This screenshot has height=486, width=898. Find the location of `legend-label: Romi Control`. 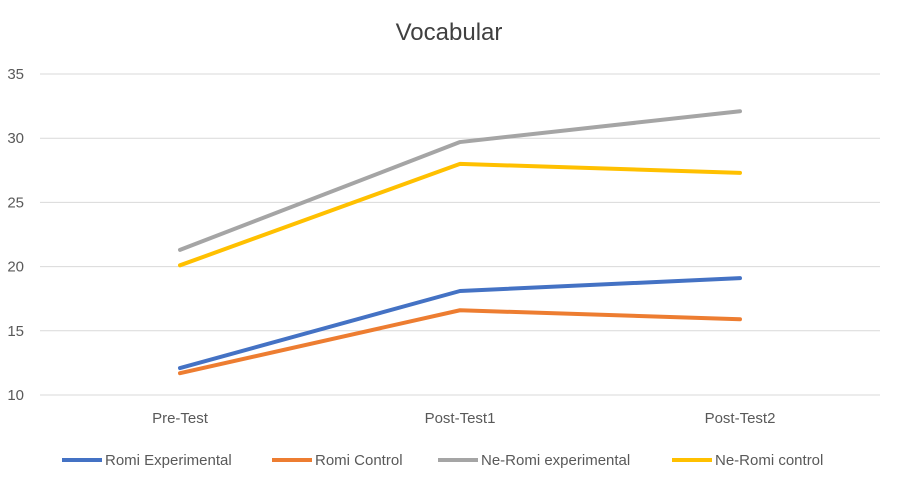

legend-label: Romi Control is located at coordinates (359, 460).